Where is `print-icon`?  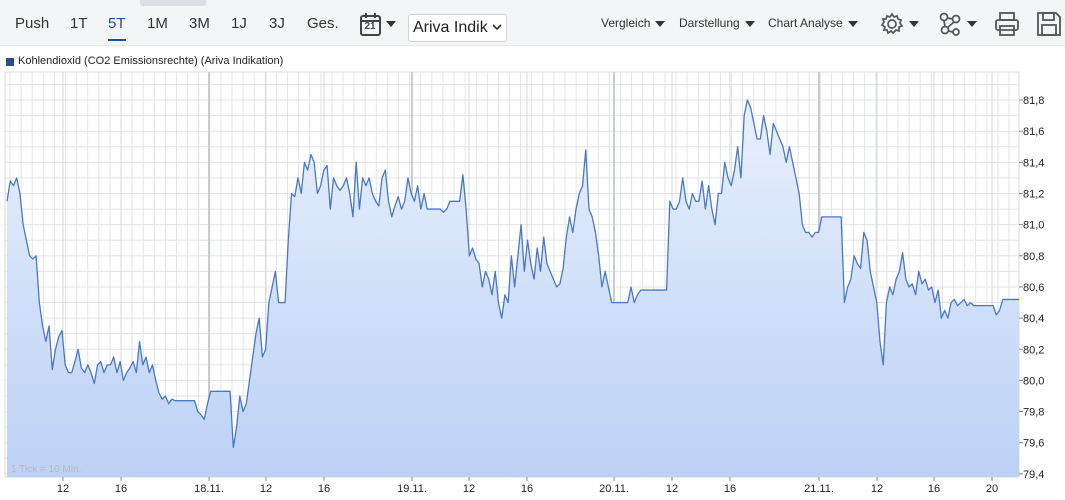
print-icon is located at coordinates (1007, 24).